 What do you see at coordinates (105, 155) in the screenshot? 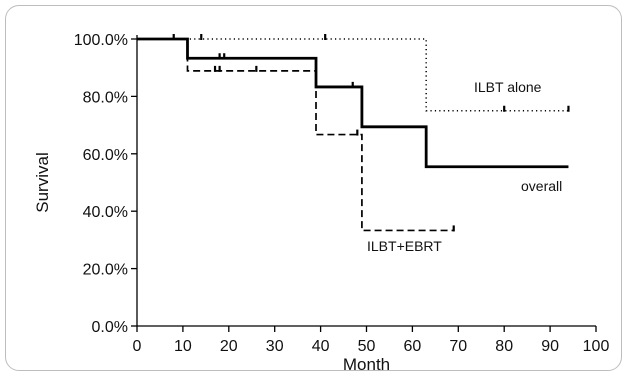
I see `y-tick-label: 60.0%` at bounding box center [105, 155].